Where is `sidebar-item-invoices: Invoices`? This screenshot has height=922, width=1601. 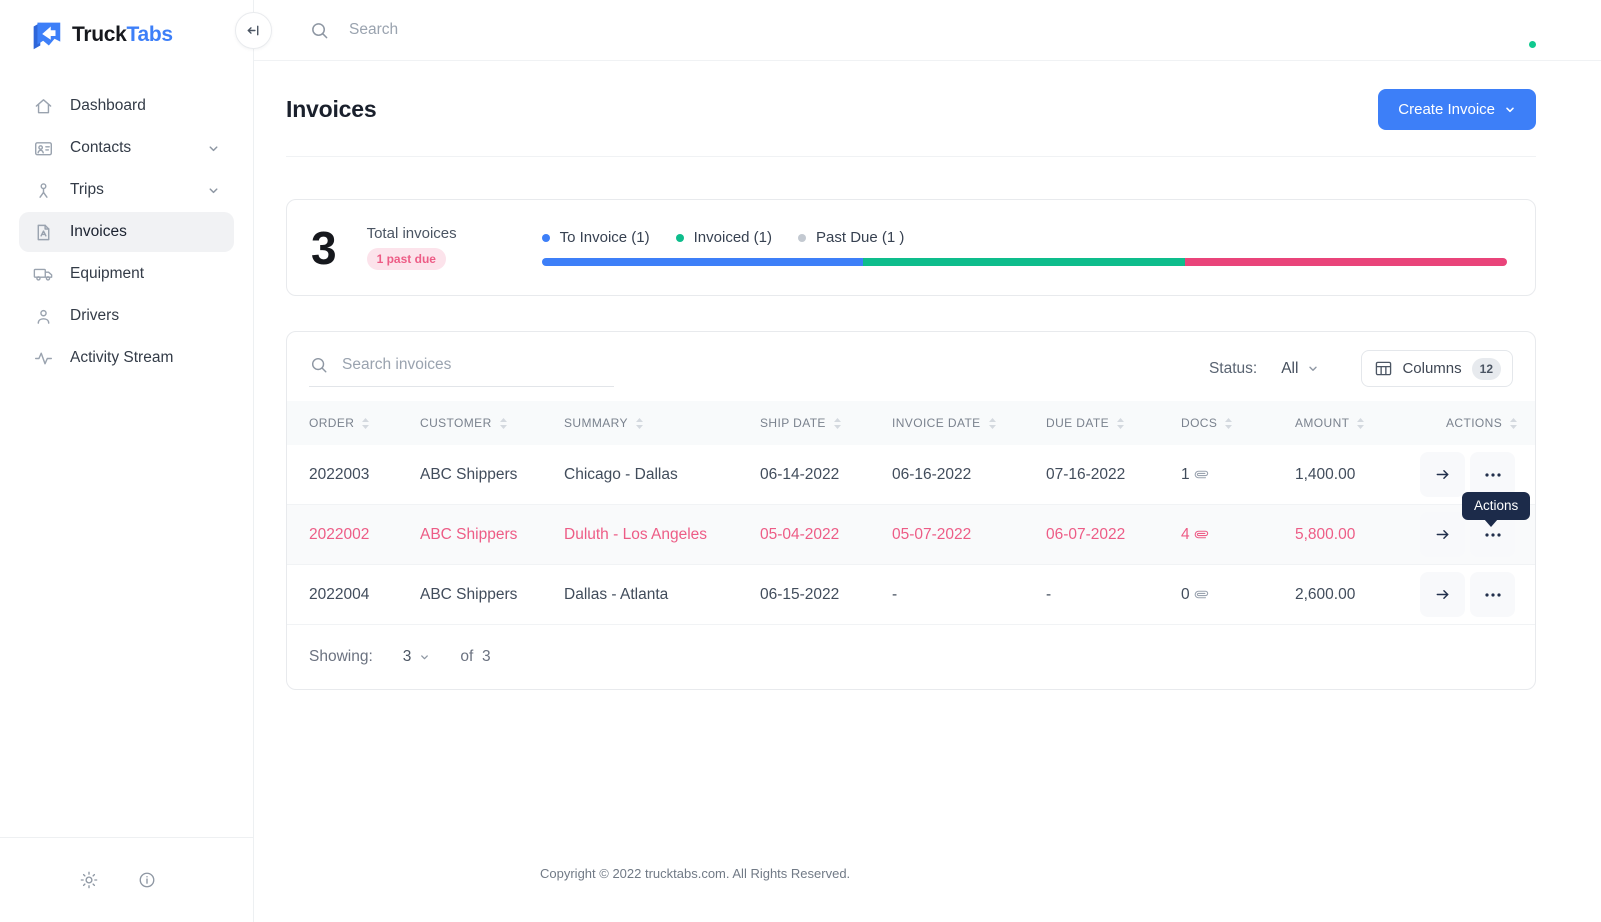
sidebar-item-invoices: Invoices is located at coordinates (126, 232).